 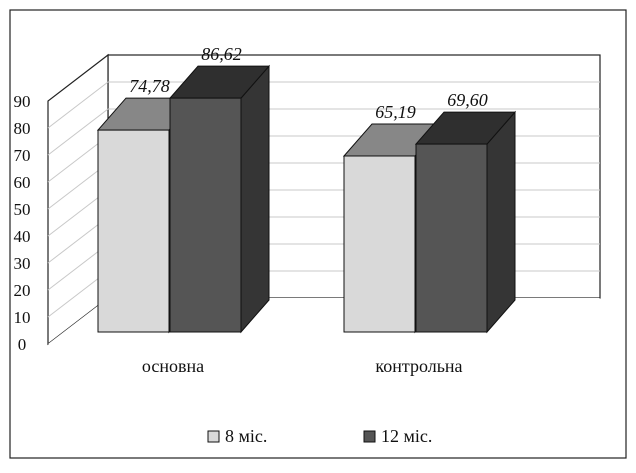 I want to click on y-tick-label: 70, so click(x=22, y=155).